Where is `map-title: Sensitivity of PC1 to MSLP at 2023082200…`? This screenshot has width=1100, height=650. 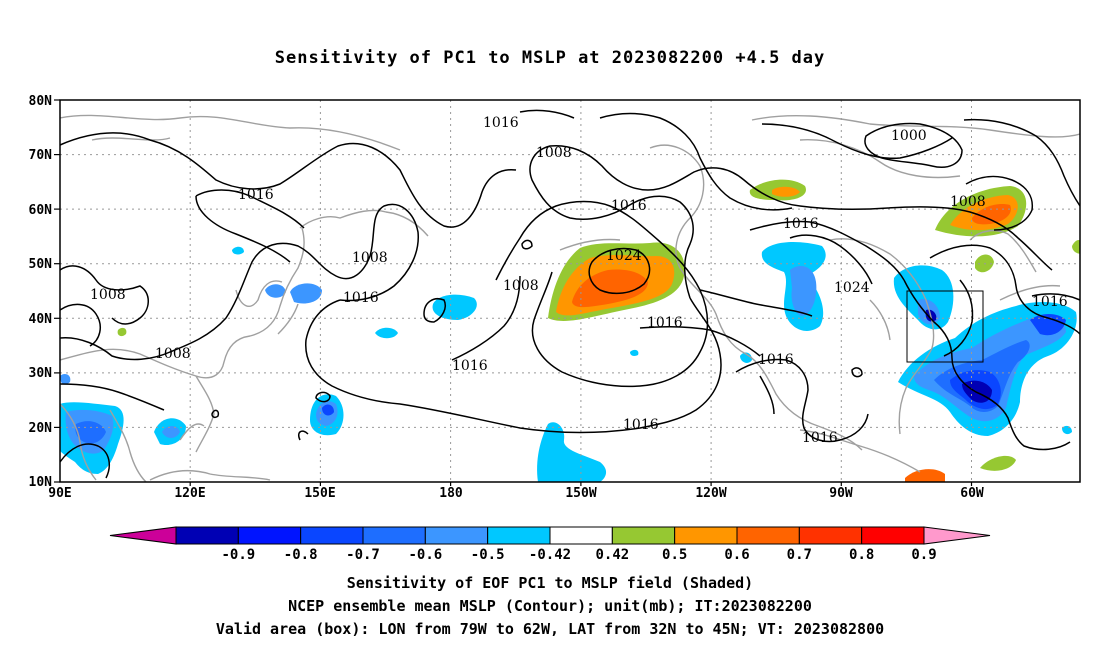
map-title: Sensitivity of PC1 to MSLP at 2023082200… is located at coordinates (550, 58).